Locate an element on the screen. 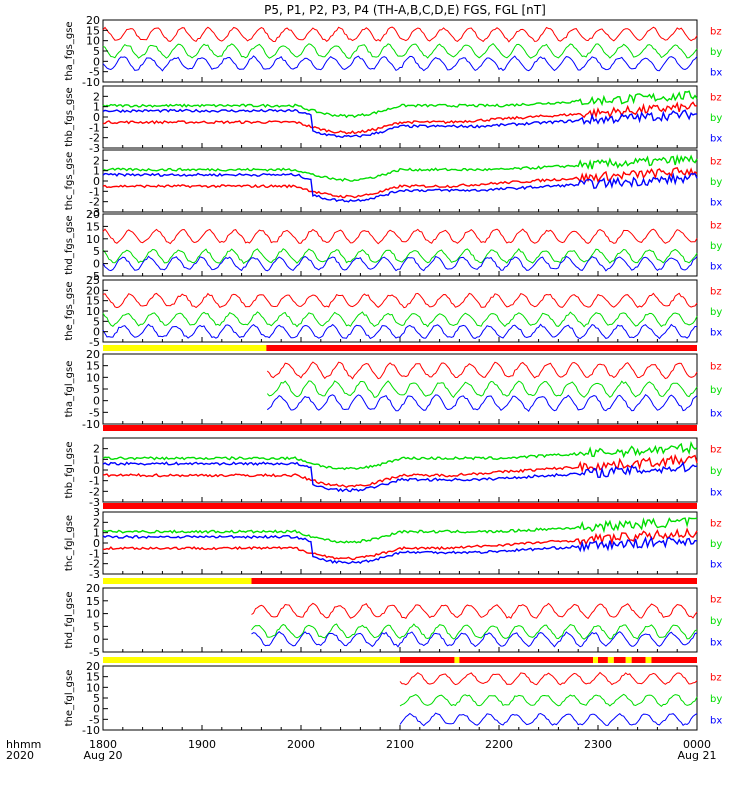  y-axis-label: thb_fgl_gse is located at coordinates (69, 470).